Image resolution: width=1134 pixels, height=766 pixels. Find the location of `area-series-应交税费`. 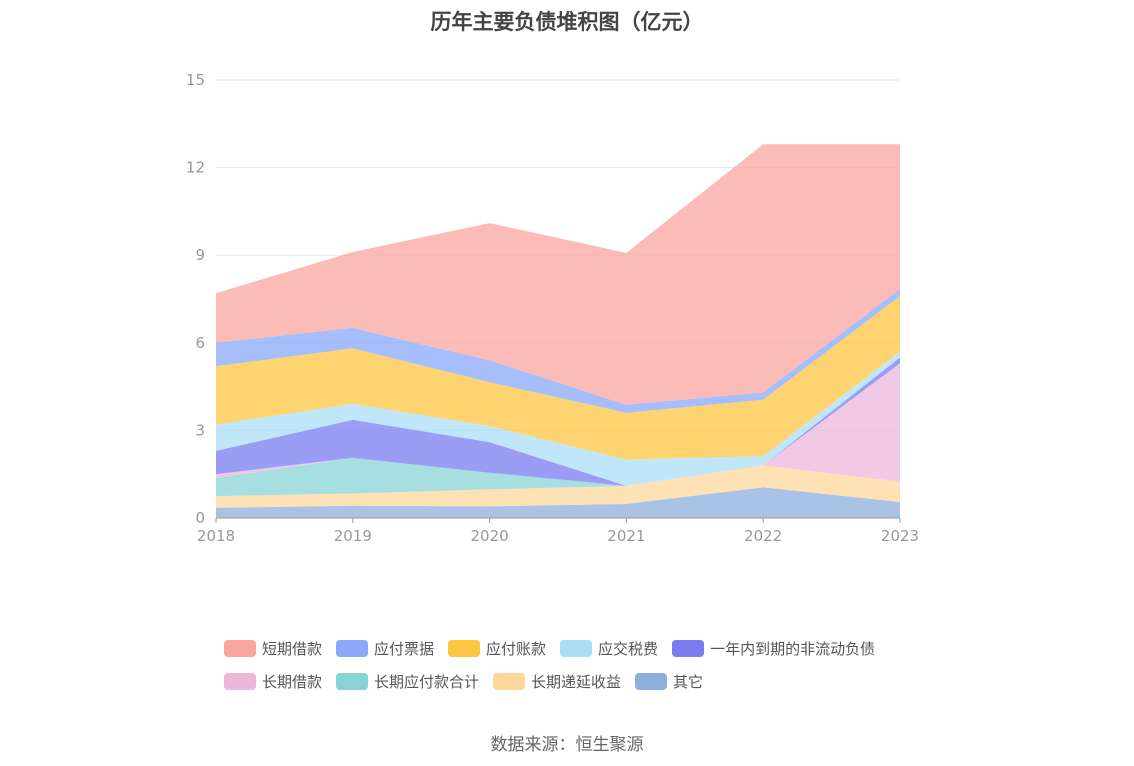

area-series-应交税费 is located at coordinates (558, 418).